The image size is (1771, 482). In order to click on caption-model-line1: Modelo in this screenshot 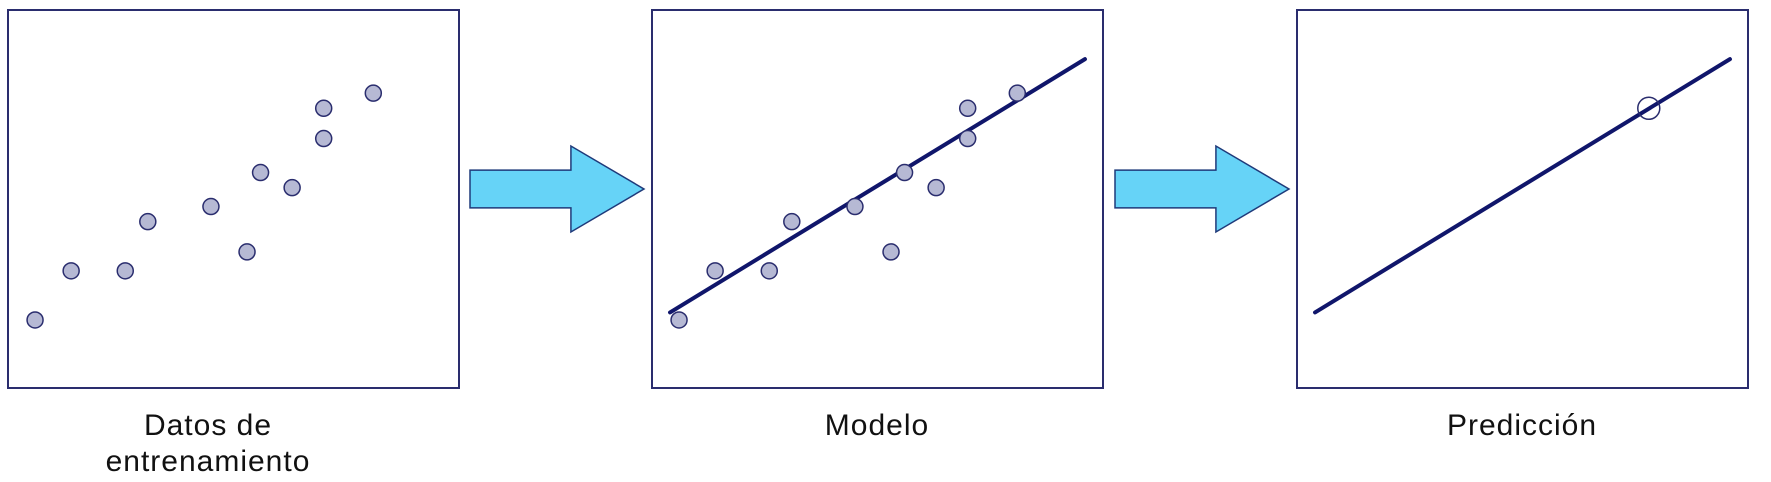, I will do `click(877, 425)`.